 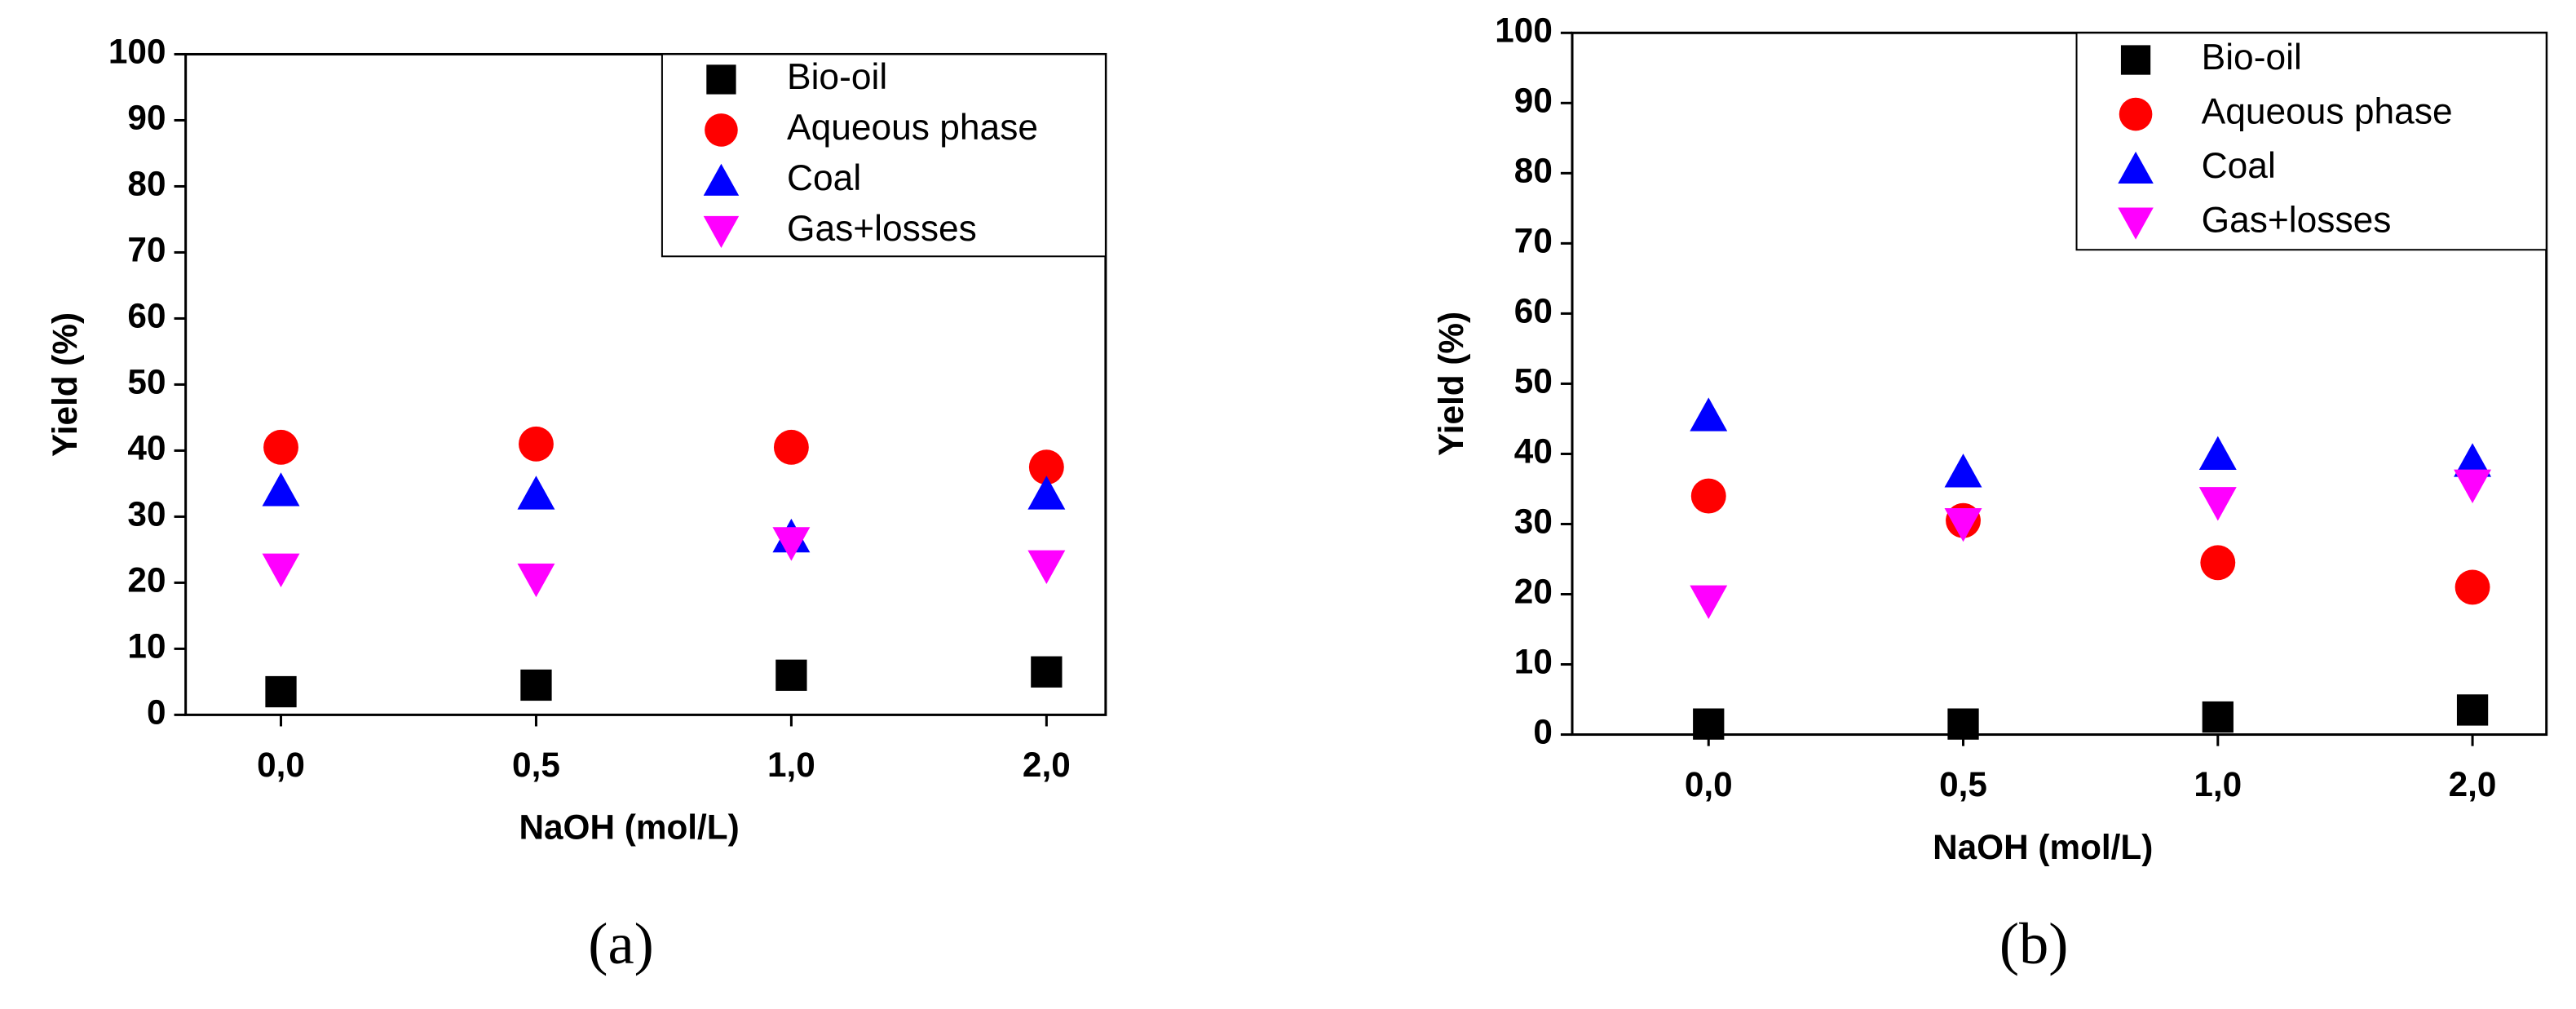 I want to click on caption: (b), so click(x=2034, y=943).